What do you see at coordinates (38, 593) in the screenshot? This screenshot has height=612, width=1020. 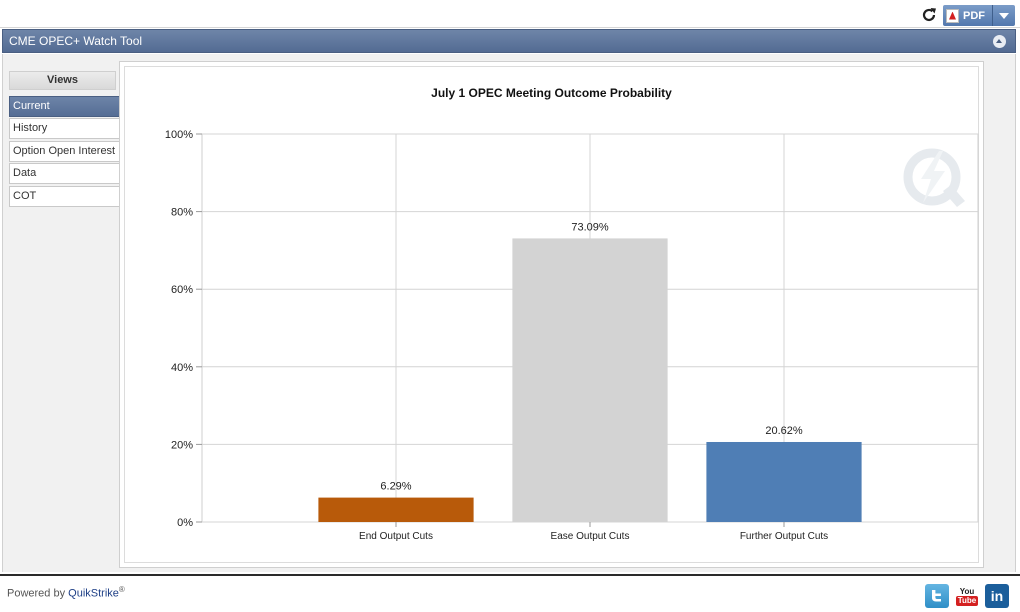 I see `powered-prefix: Powered by` at bounding box center [38, 593].